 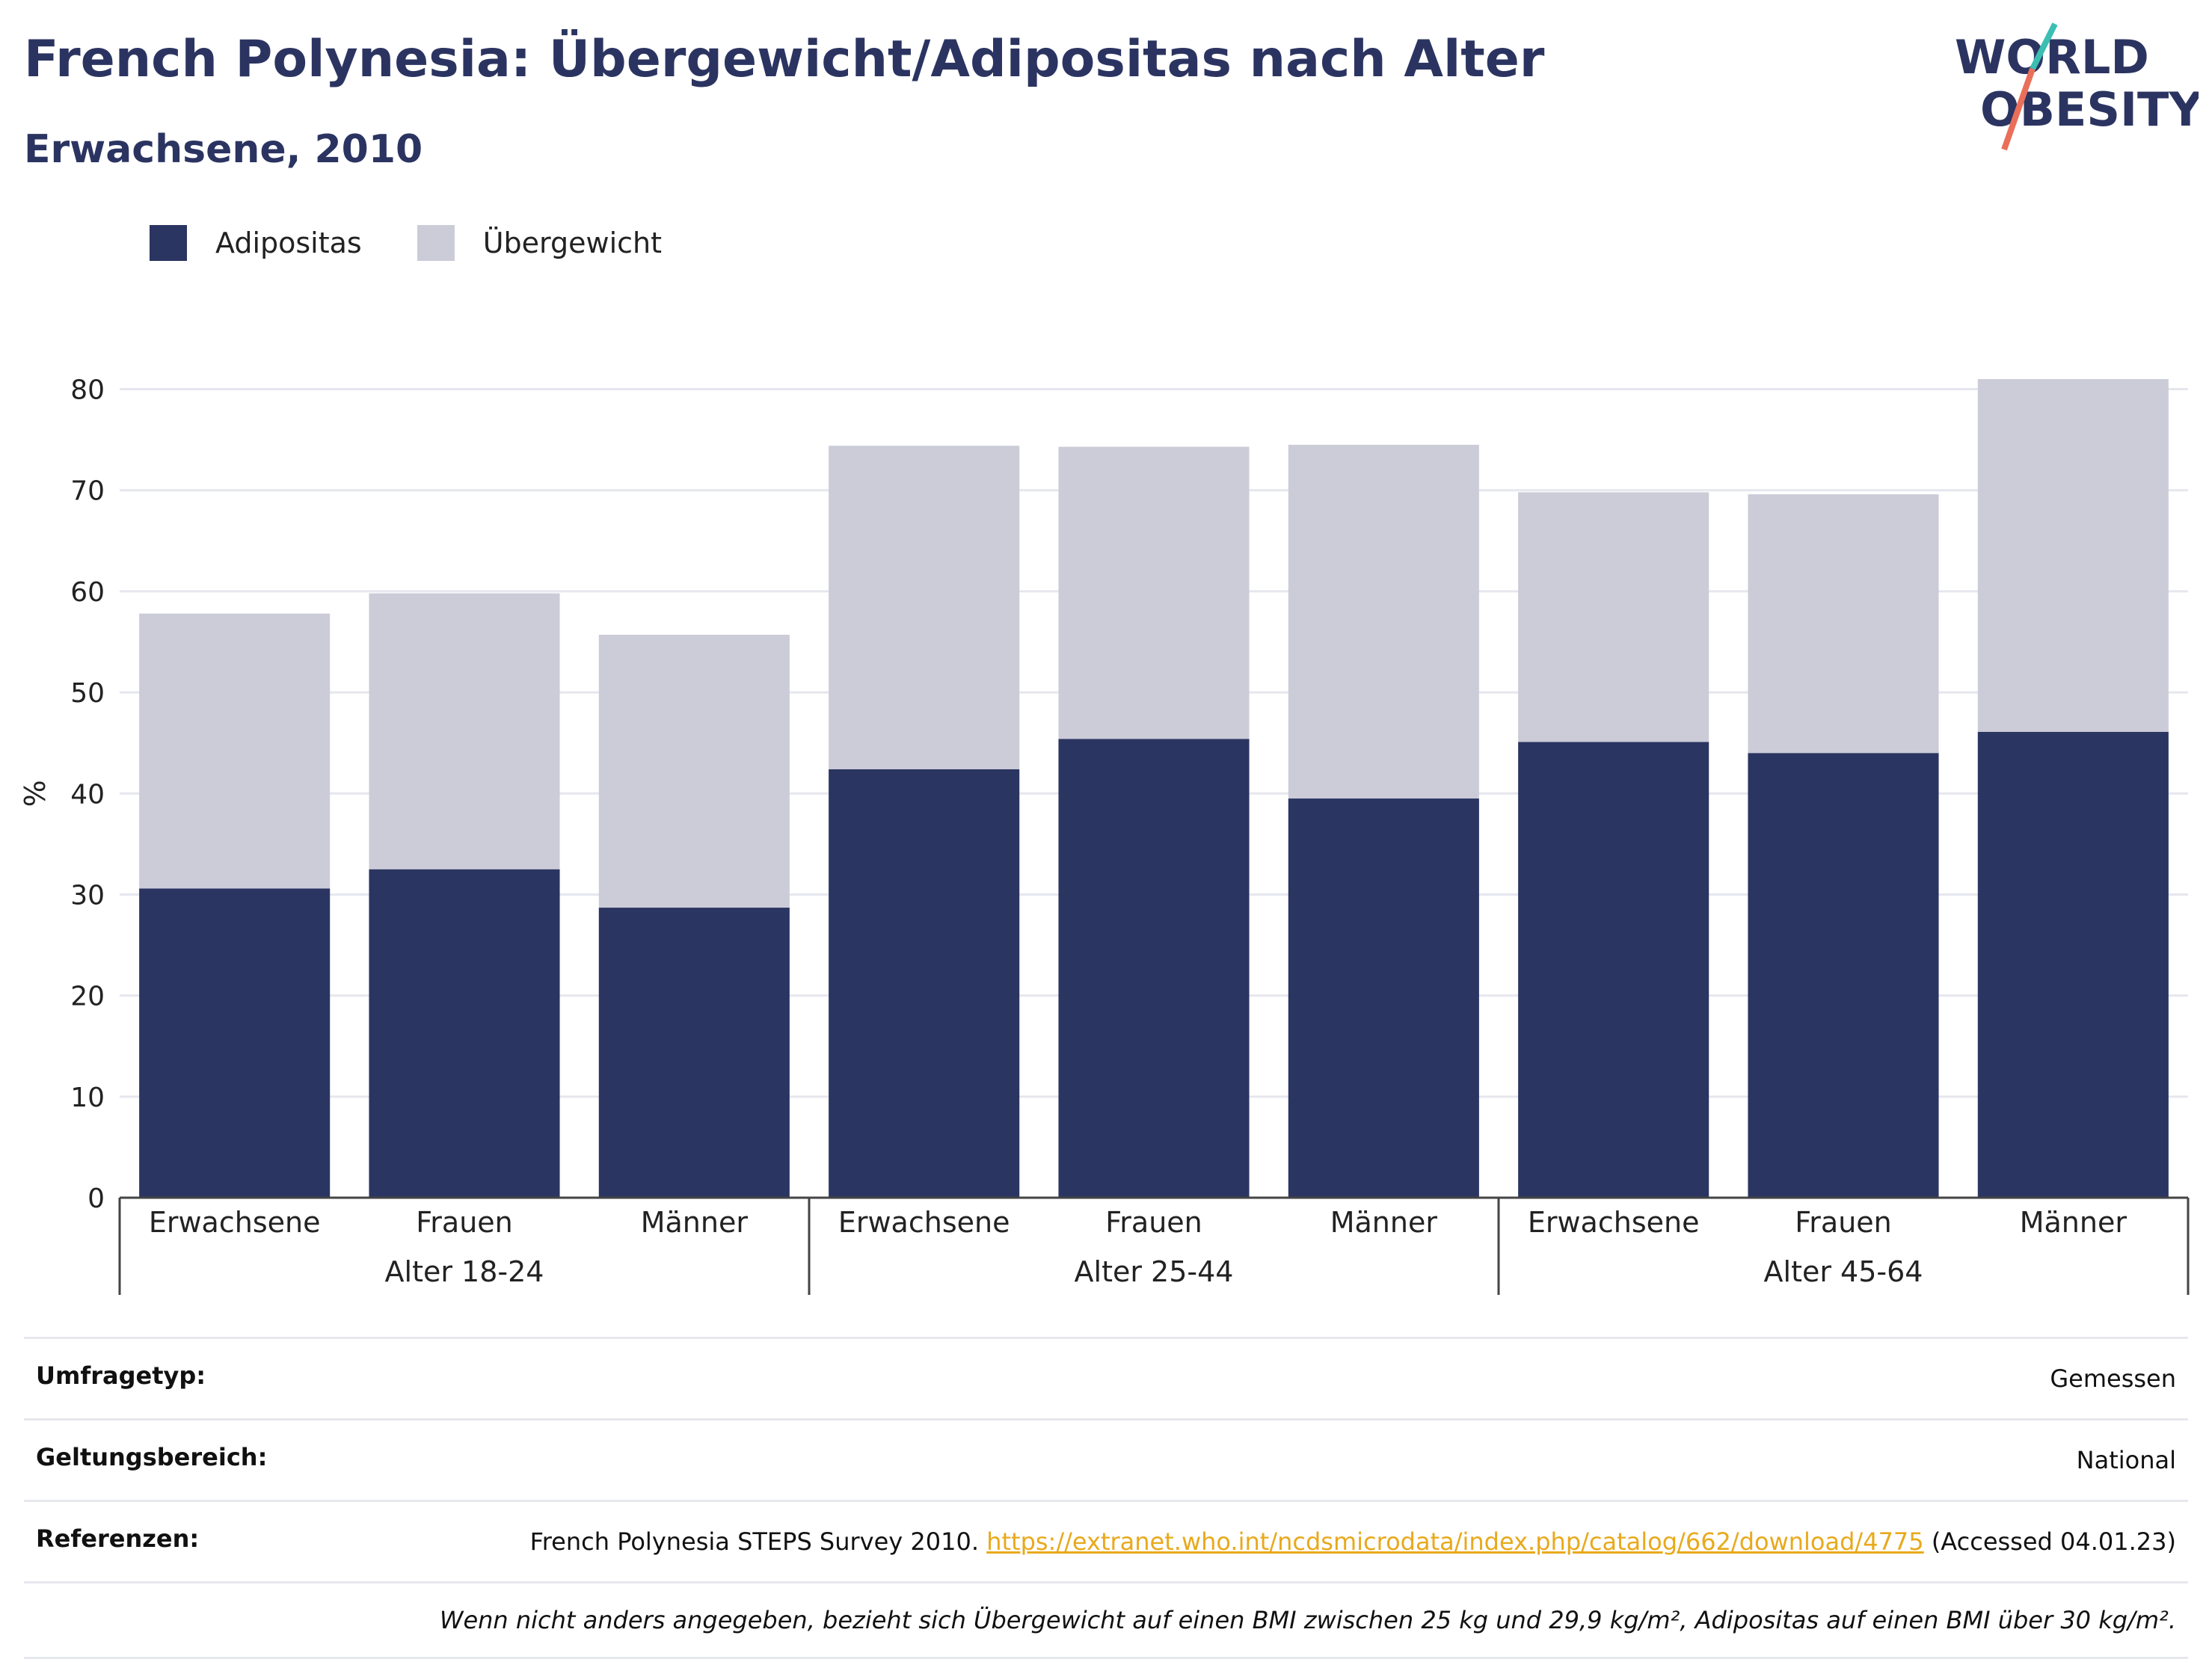 I want to click on references-label: Referenzen:, so click(x=118, y=1538).